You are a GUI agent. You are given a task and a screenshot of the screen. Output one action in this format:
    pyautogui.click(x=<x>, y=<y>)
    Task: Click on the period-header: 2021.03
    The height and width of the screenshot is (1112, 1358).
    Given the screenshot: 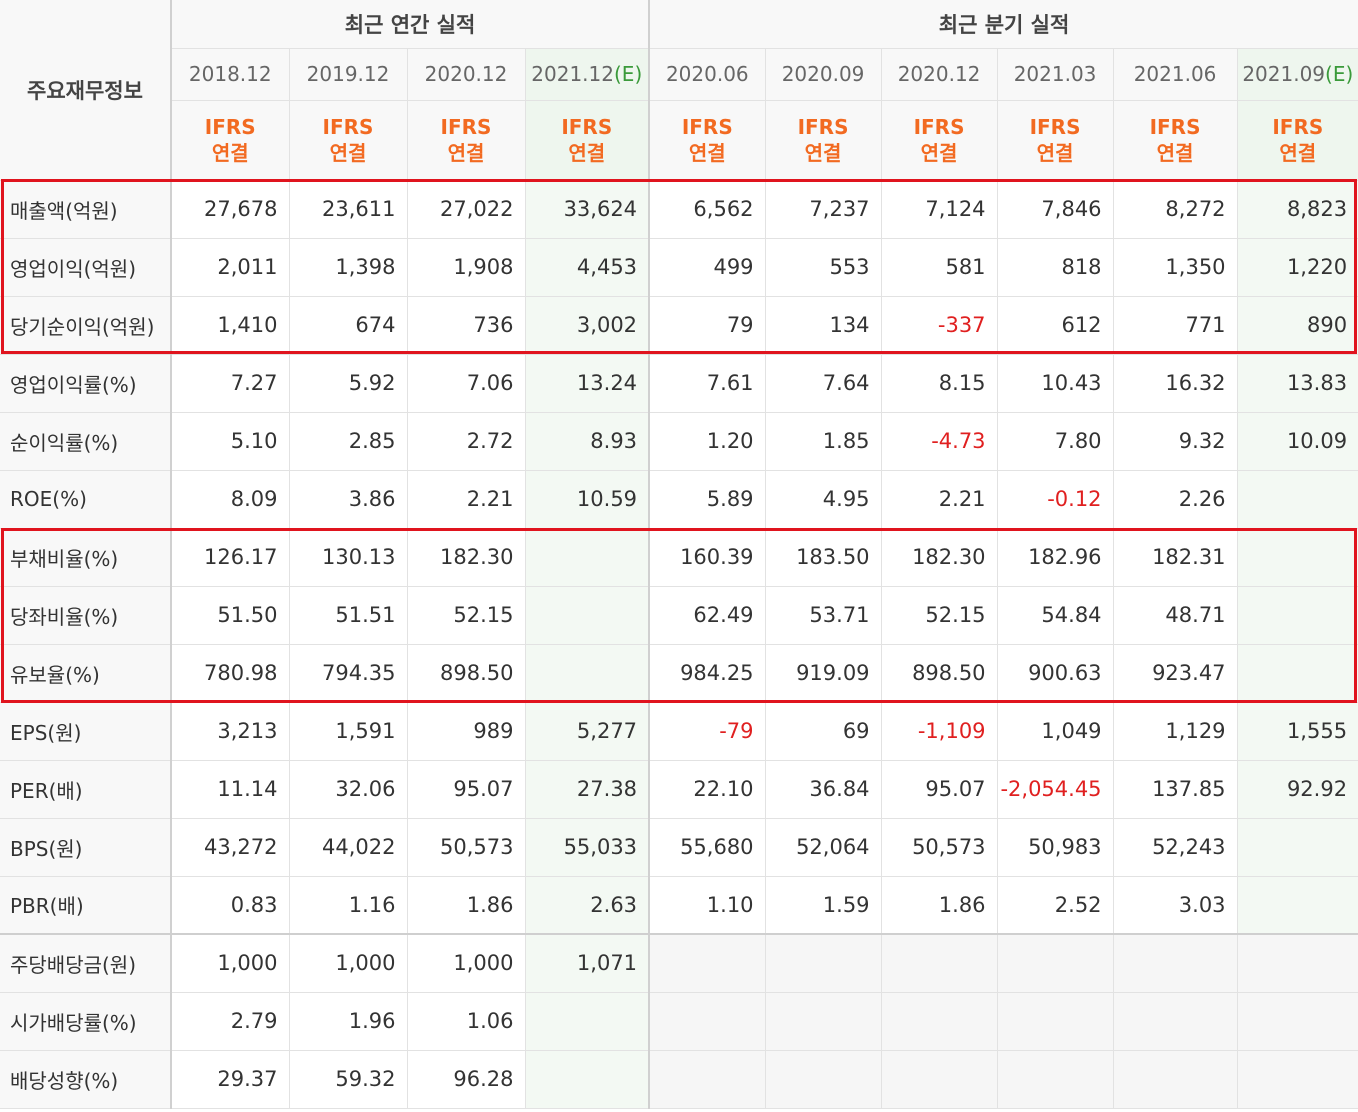 What is the action you would take?
    pyautogui.click(x=1055, y=74)
    